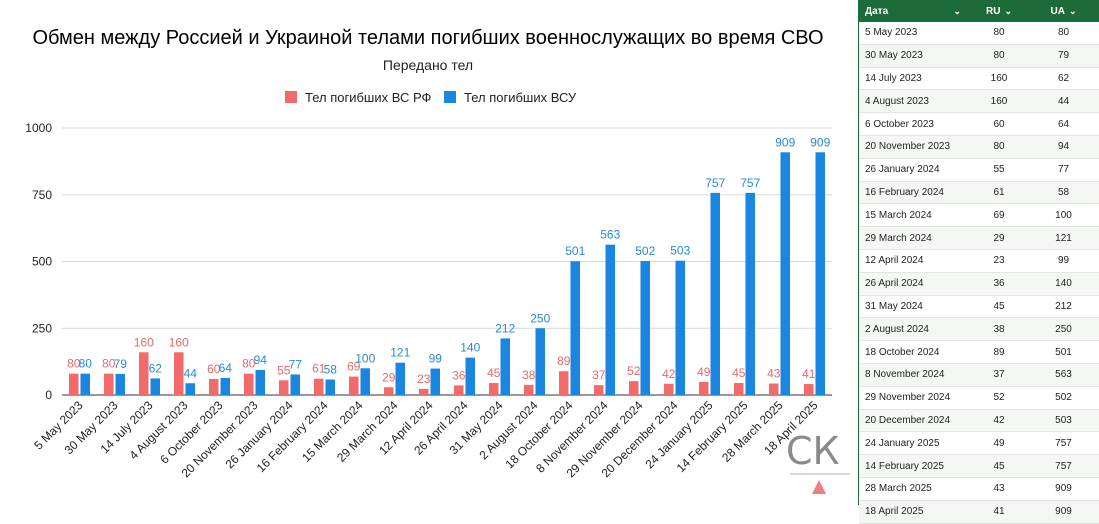 This screenshot has width=1099, height=524. I want to click on cell-date: 31 May 2024, so click(894, 306).